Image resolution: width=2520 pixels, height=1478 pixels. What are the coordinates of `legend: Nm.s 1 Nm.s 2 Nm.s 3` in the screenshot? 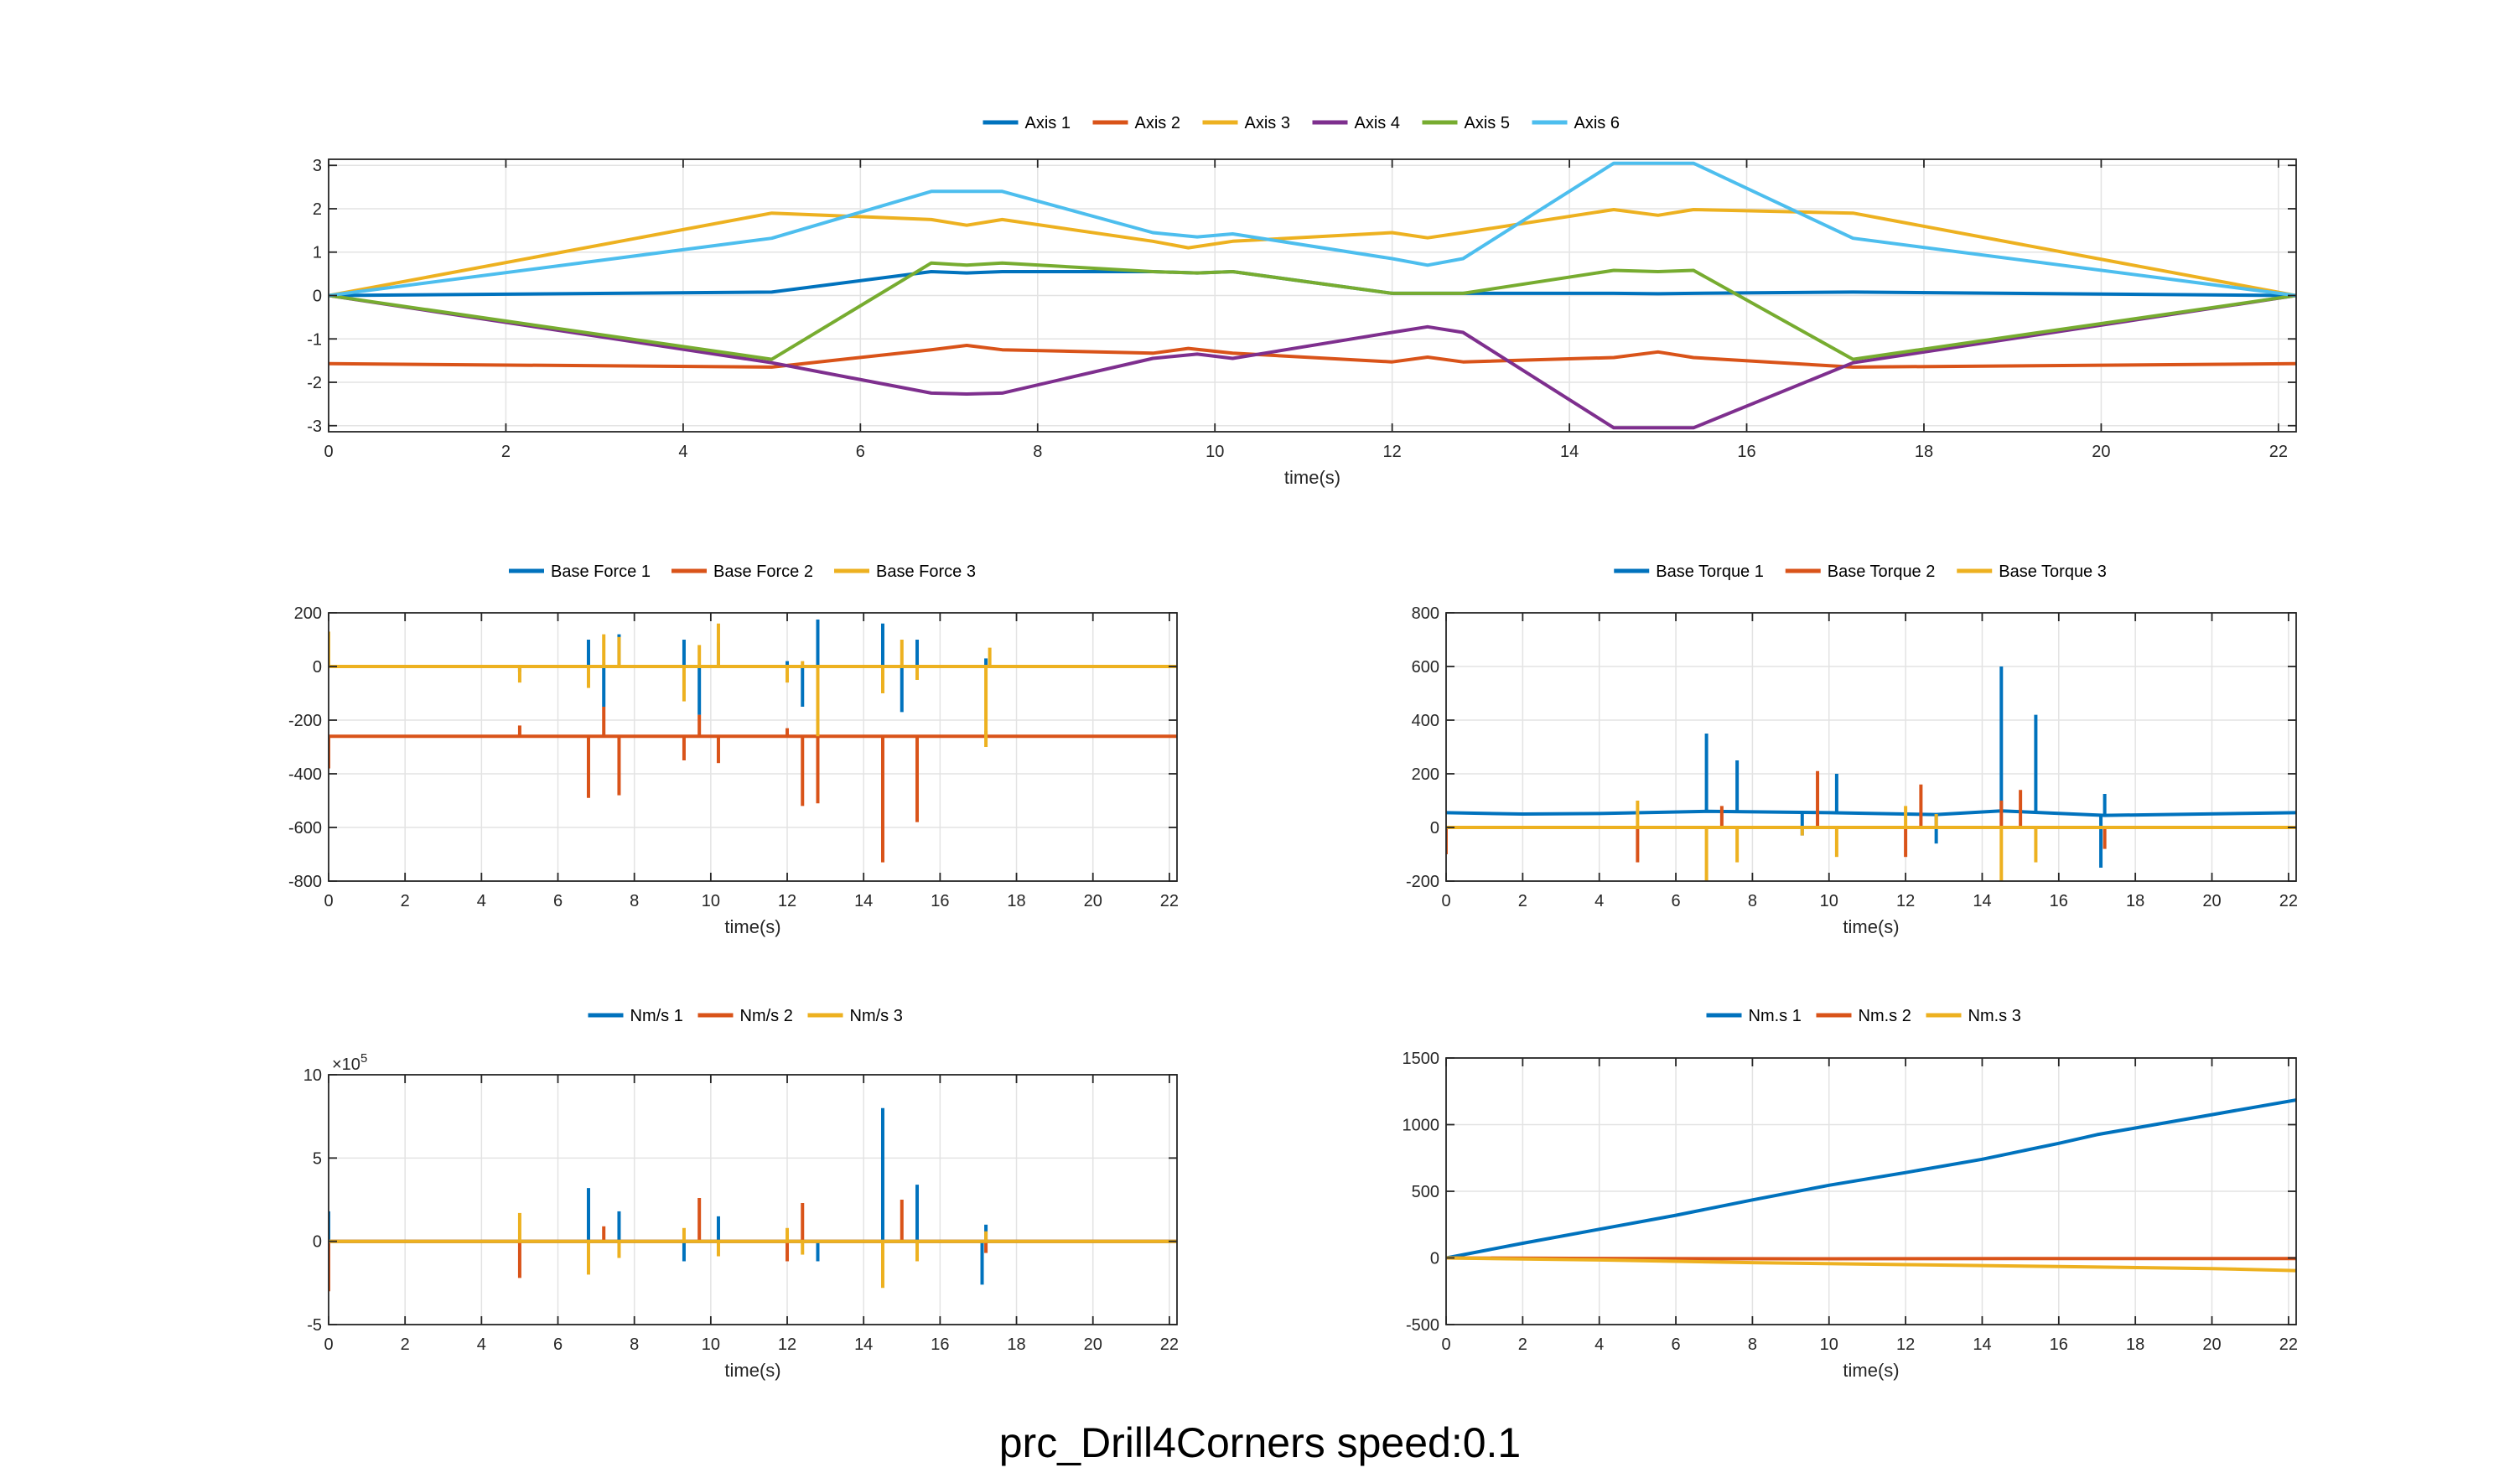 It's located at (1863, 1016).